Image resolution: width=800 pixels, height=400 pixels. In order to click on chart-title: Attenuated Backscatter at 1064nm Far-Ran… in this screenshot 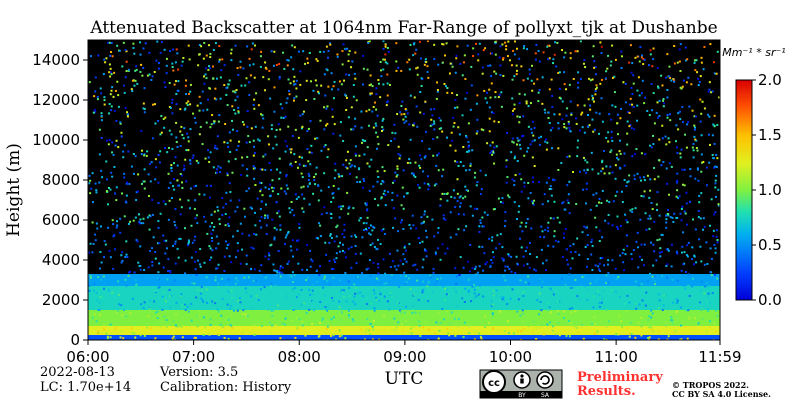, I will do `click(403, 28)`.